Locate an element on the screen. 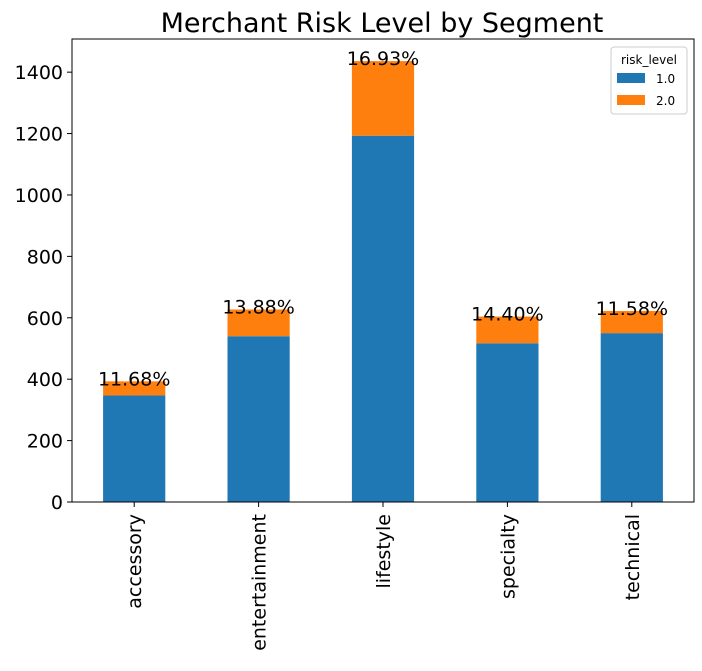  legend-title: risk_level is located at coordinates (649, 60).